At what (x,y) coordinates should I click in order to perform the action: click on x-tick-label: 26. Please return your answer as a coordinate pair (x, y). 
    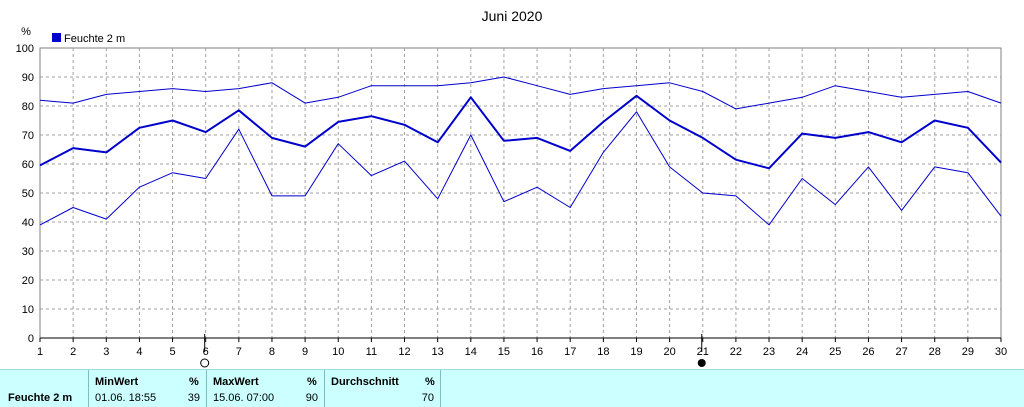
    Looking at the image, I should click on (868, 352).